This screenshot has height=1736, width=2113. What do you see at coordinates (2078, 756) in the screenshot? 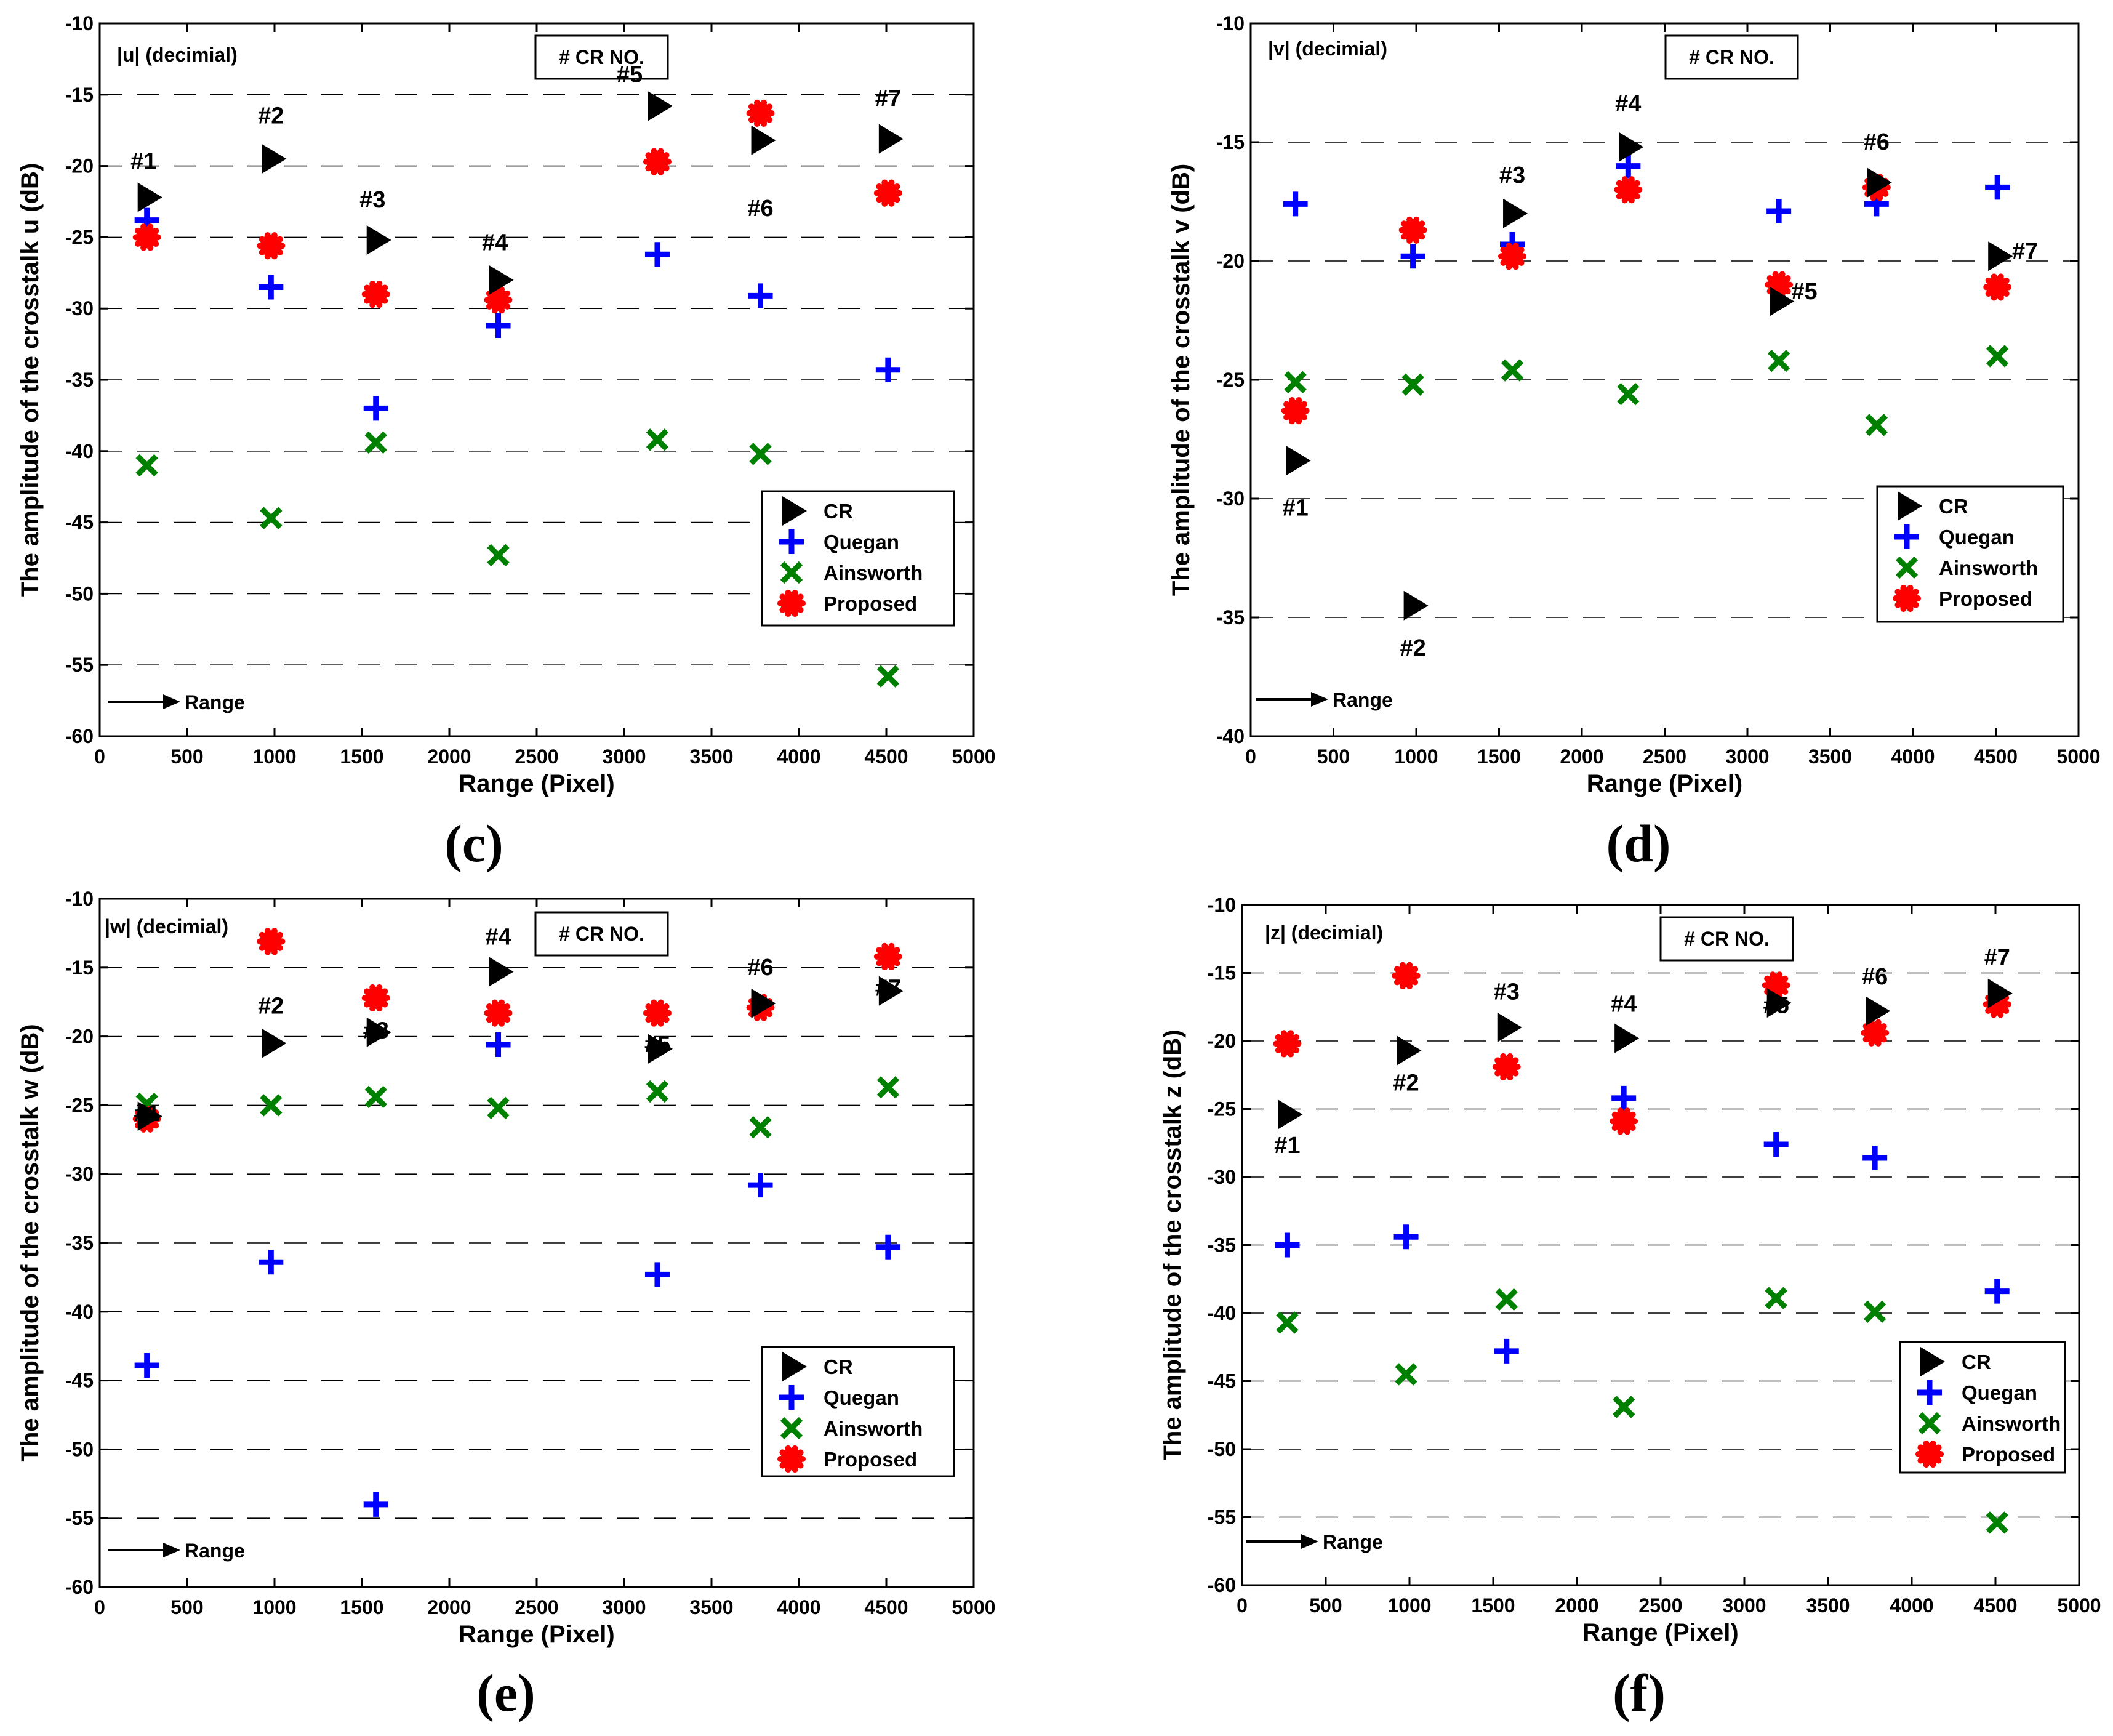
I see `x-tick-label: 5000` at bounding box center [2078, 756].